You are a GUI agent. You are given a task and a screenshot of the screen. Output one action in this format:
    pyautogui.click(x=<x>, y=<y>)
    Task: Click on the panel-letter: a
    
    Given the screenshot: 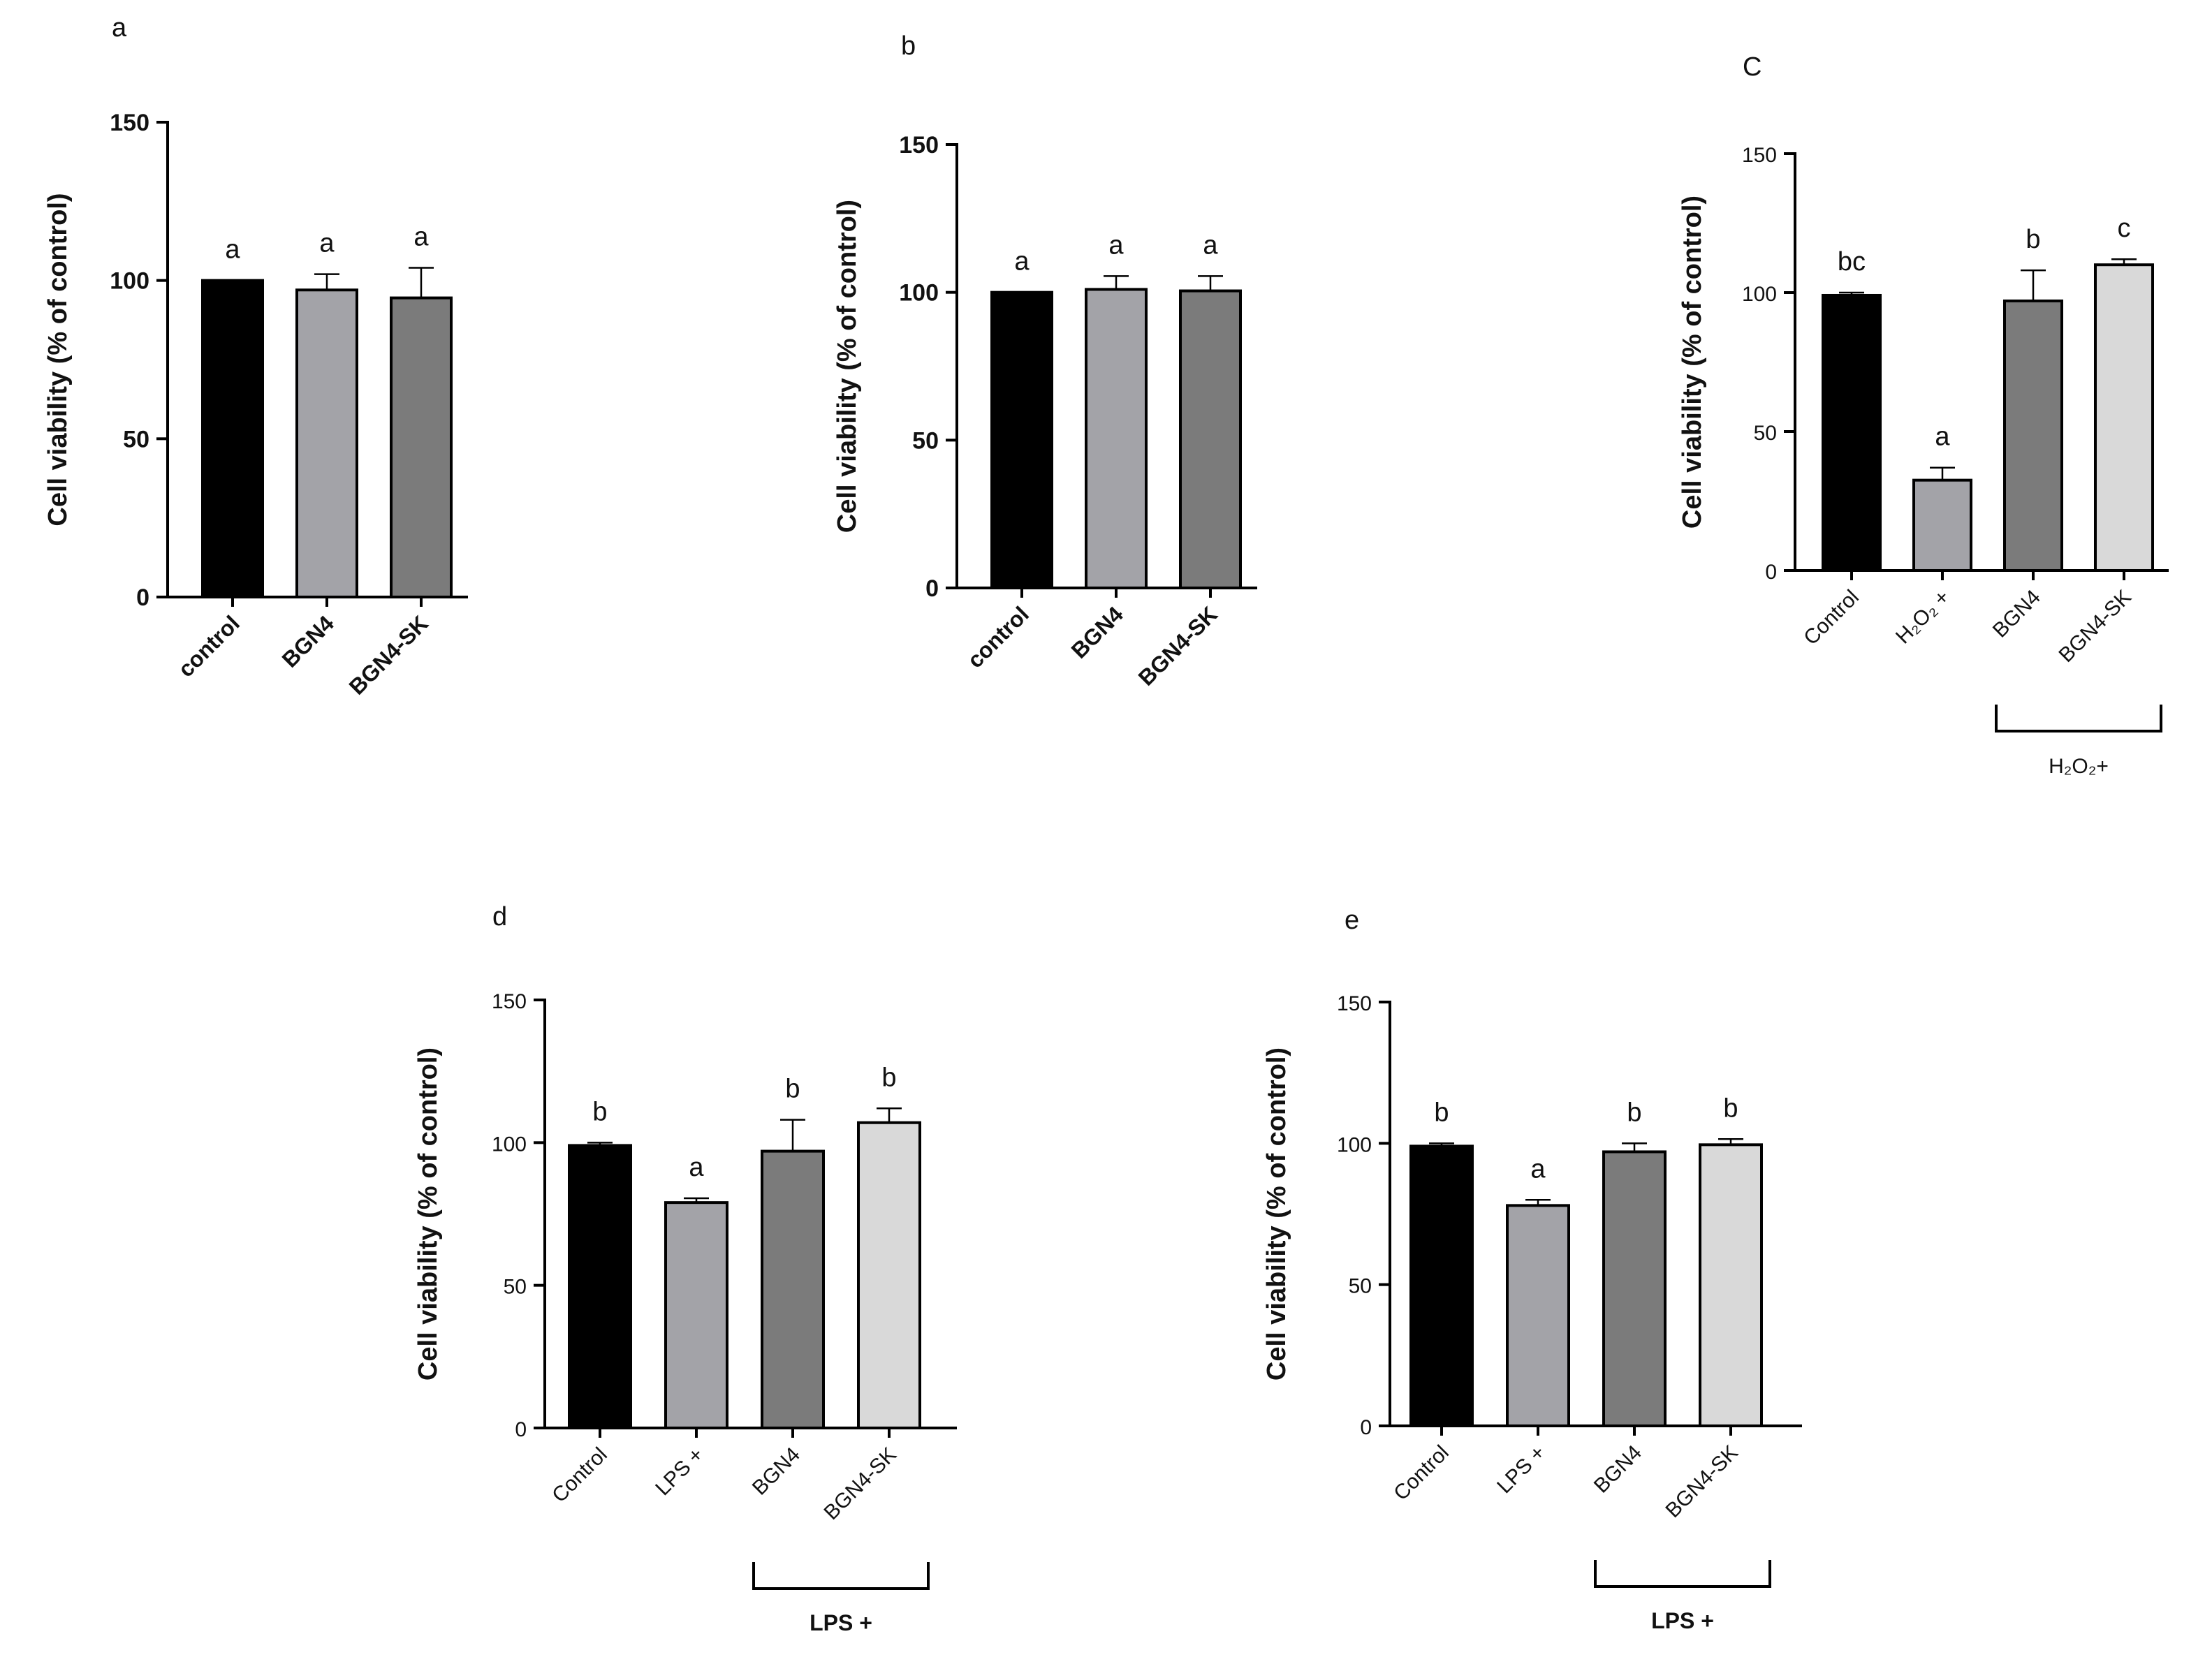 What is the action you would take?
    pyautogui.click(x=119, y=28)
    